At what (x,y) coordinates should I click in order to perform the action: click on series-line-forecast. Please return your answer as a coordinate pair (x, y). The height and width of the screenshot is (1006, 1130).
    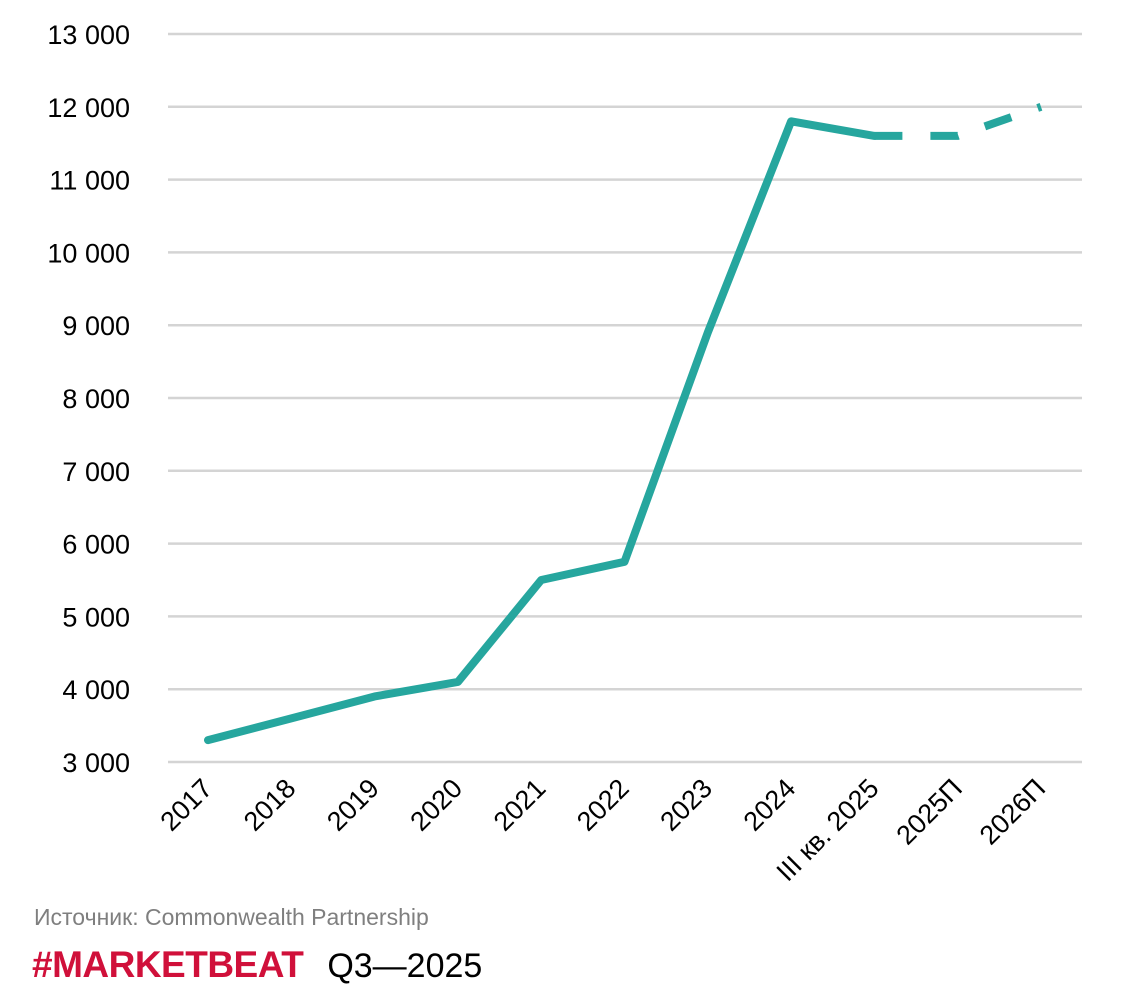
    Looking at the image, I should click on (958, 121).